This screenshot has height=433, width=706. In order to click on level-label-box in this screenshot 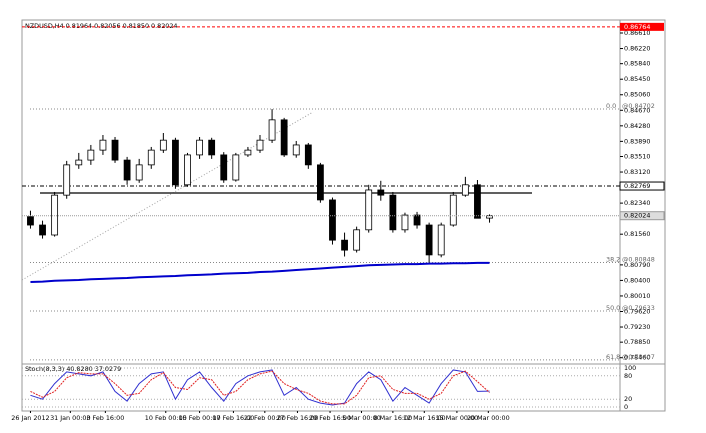, I will do `click(642, 186)`.